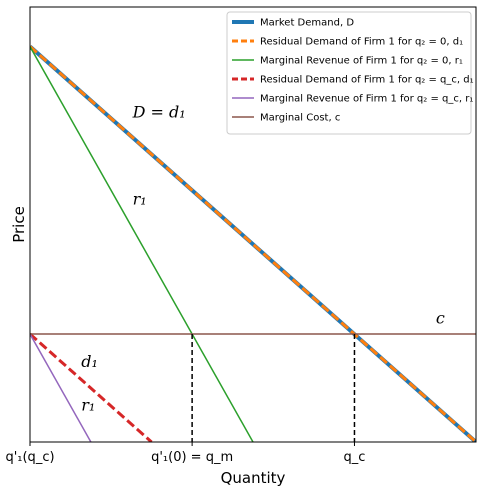 The width and height of the screenshot is (483, 493). Describe the element at coordinates (159, 112) in the screenshot. I see `annotation-1: D = d₁` at that location.